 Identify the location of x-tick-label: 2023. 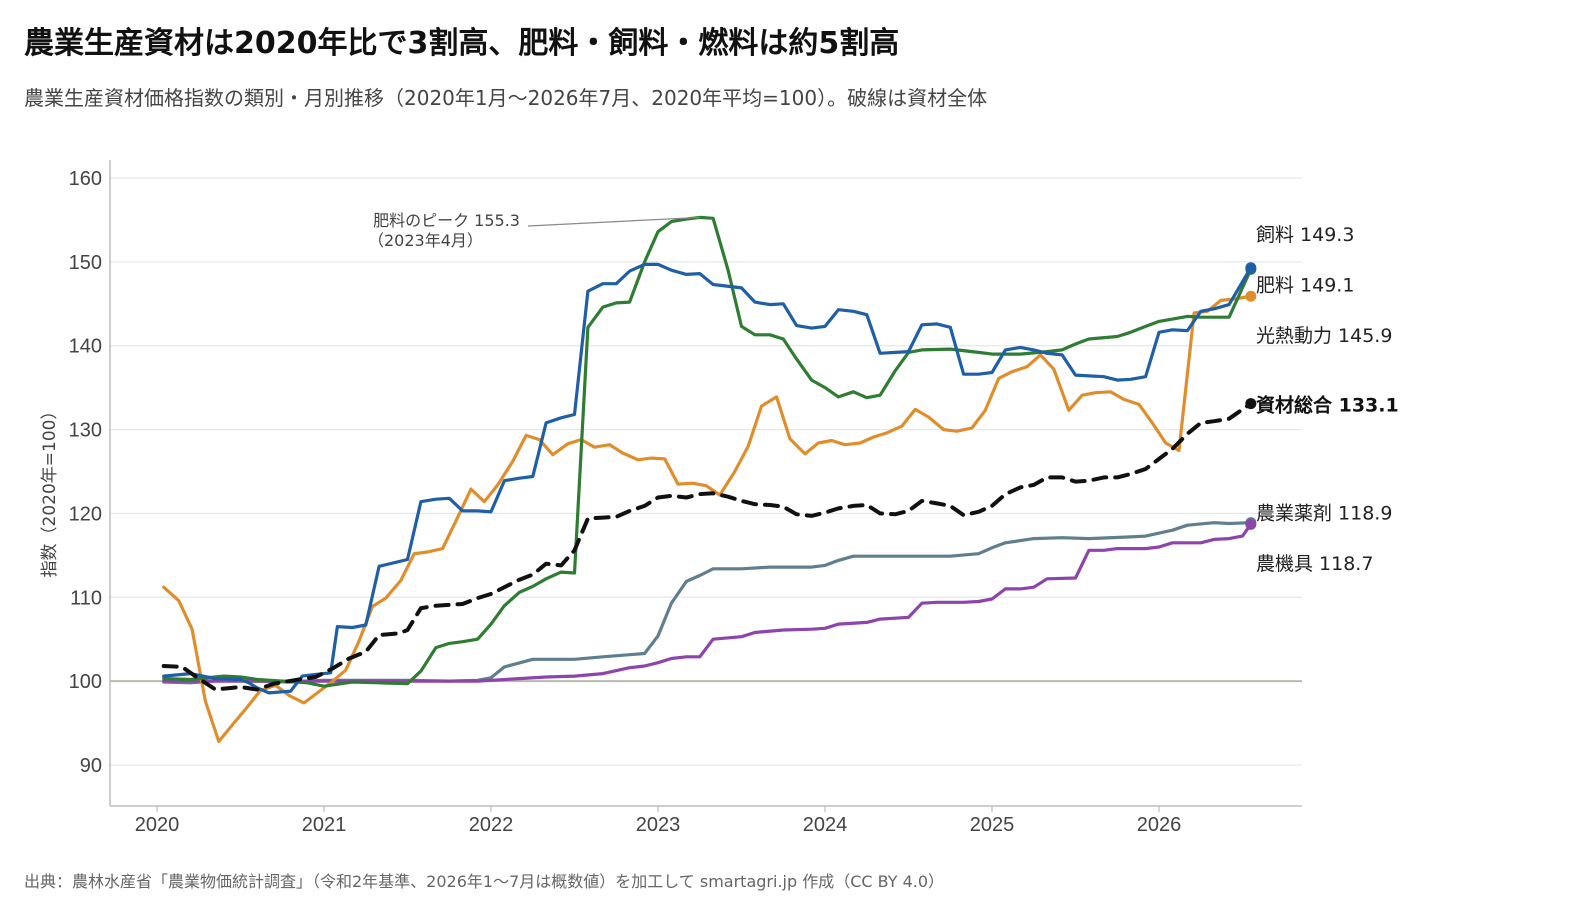
(658, 825).